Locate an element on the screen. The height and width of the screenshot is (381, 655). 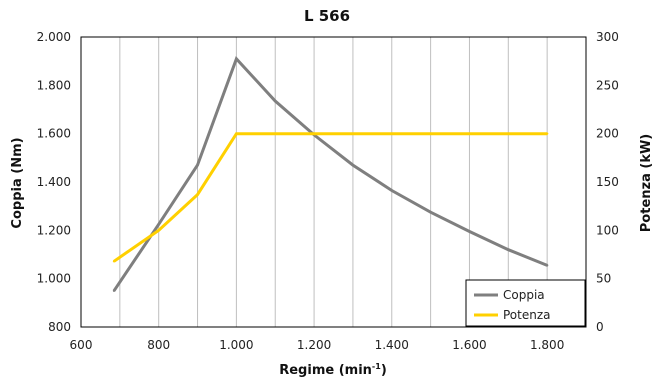
x-tick-label: 600 is located at coordinates (81, 345).